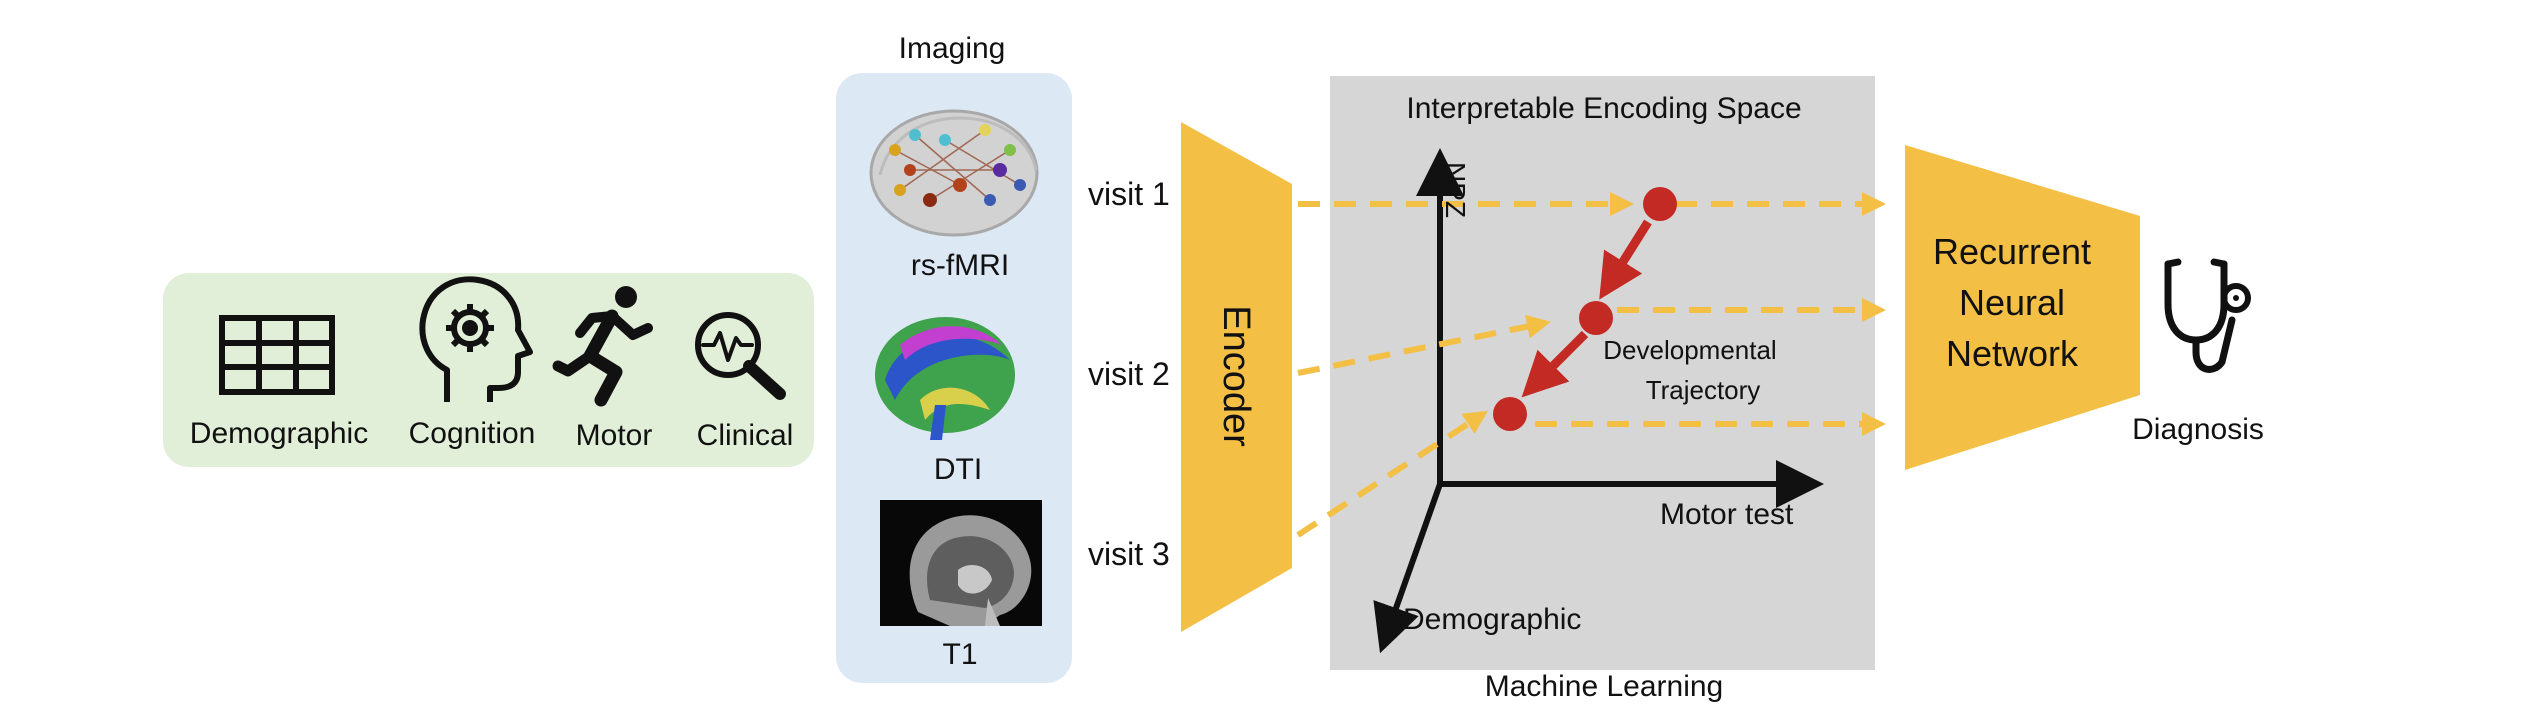  I want to click on patient-item-label-clinical: Clinical, so click(745, 435).